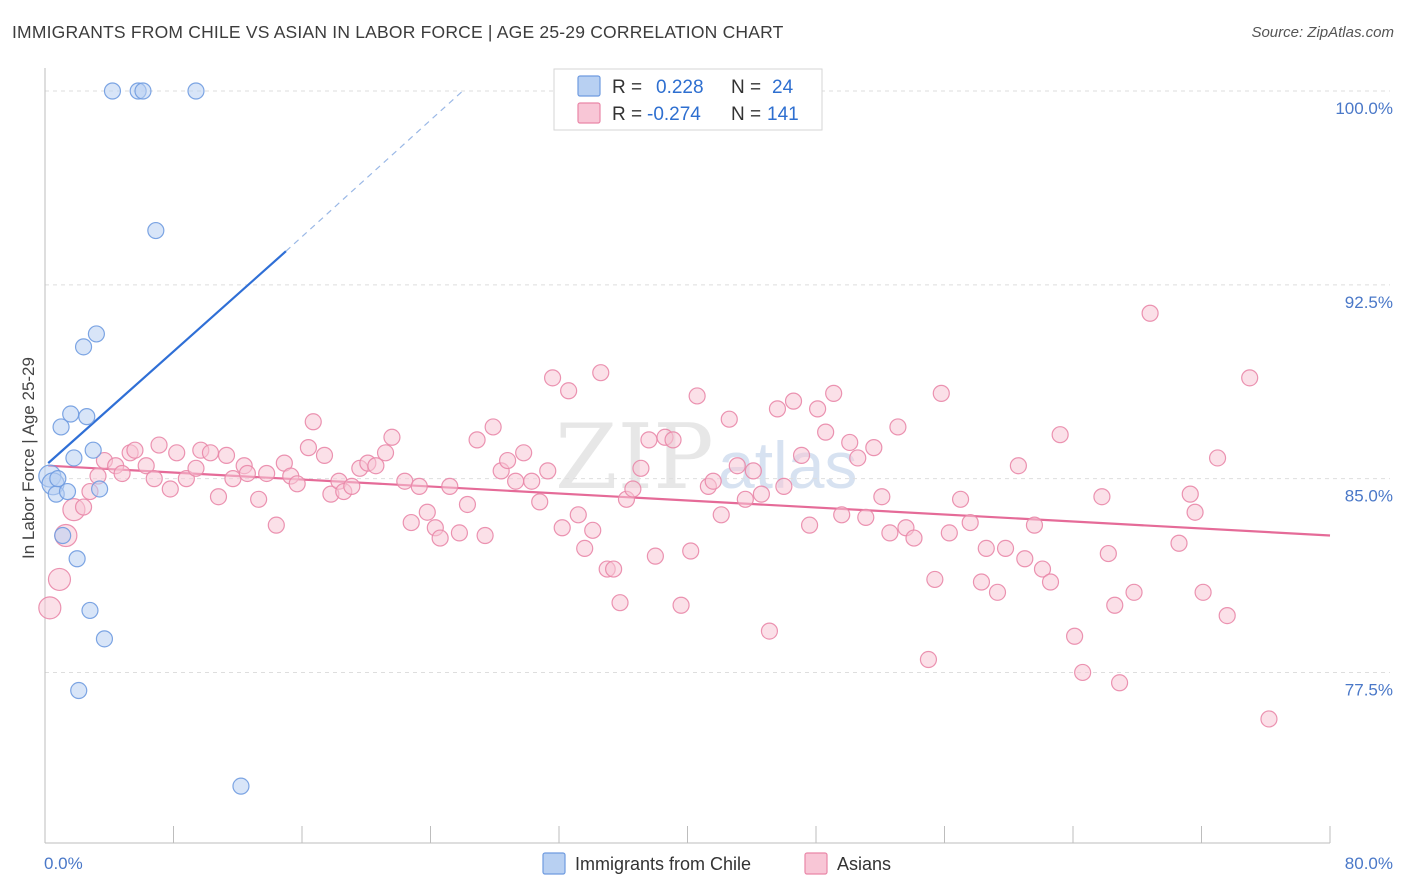 This screenshot has height=892, width=1406. I want to click on trend-line-chile, so click(167, 357).